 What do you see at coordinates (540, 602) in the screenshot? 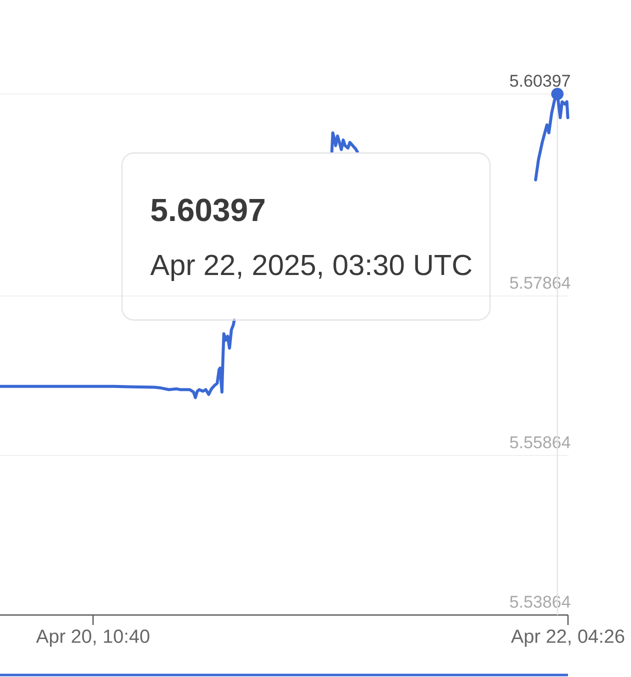
I see `y-tick-label: 5.53864` at bounding box center [540, 602].